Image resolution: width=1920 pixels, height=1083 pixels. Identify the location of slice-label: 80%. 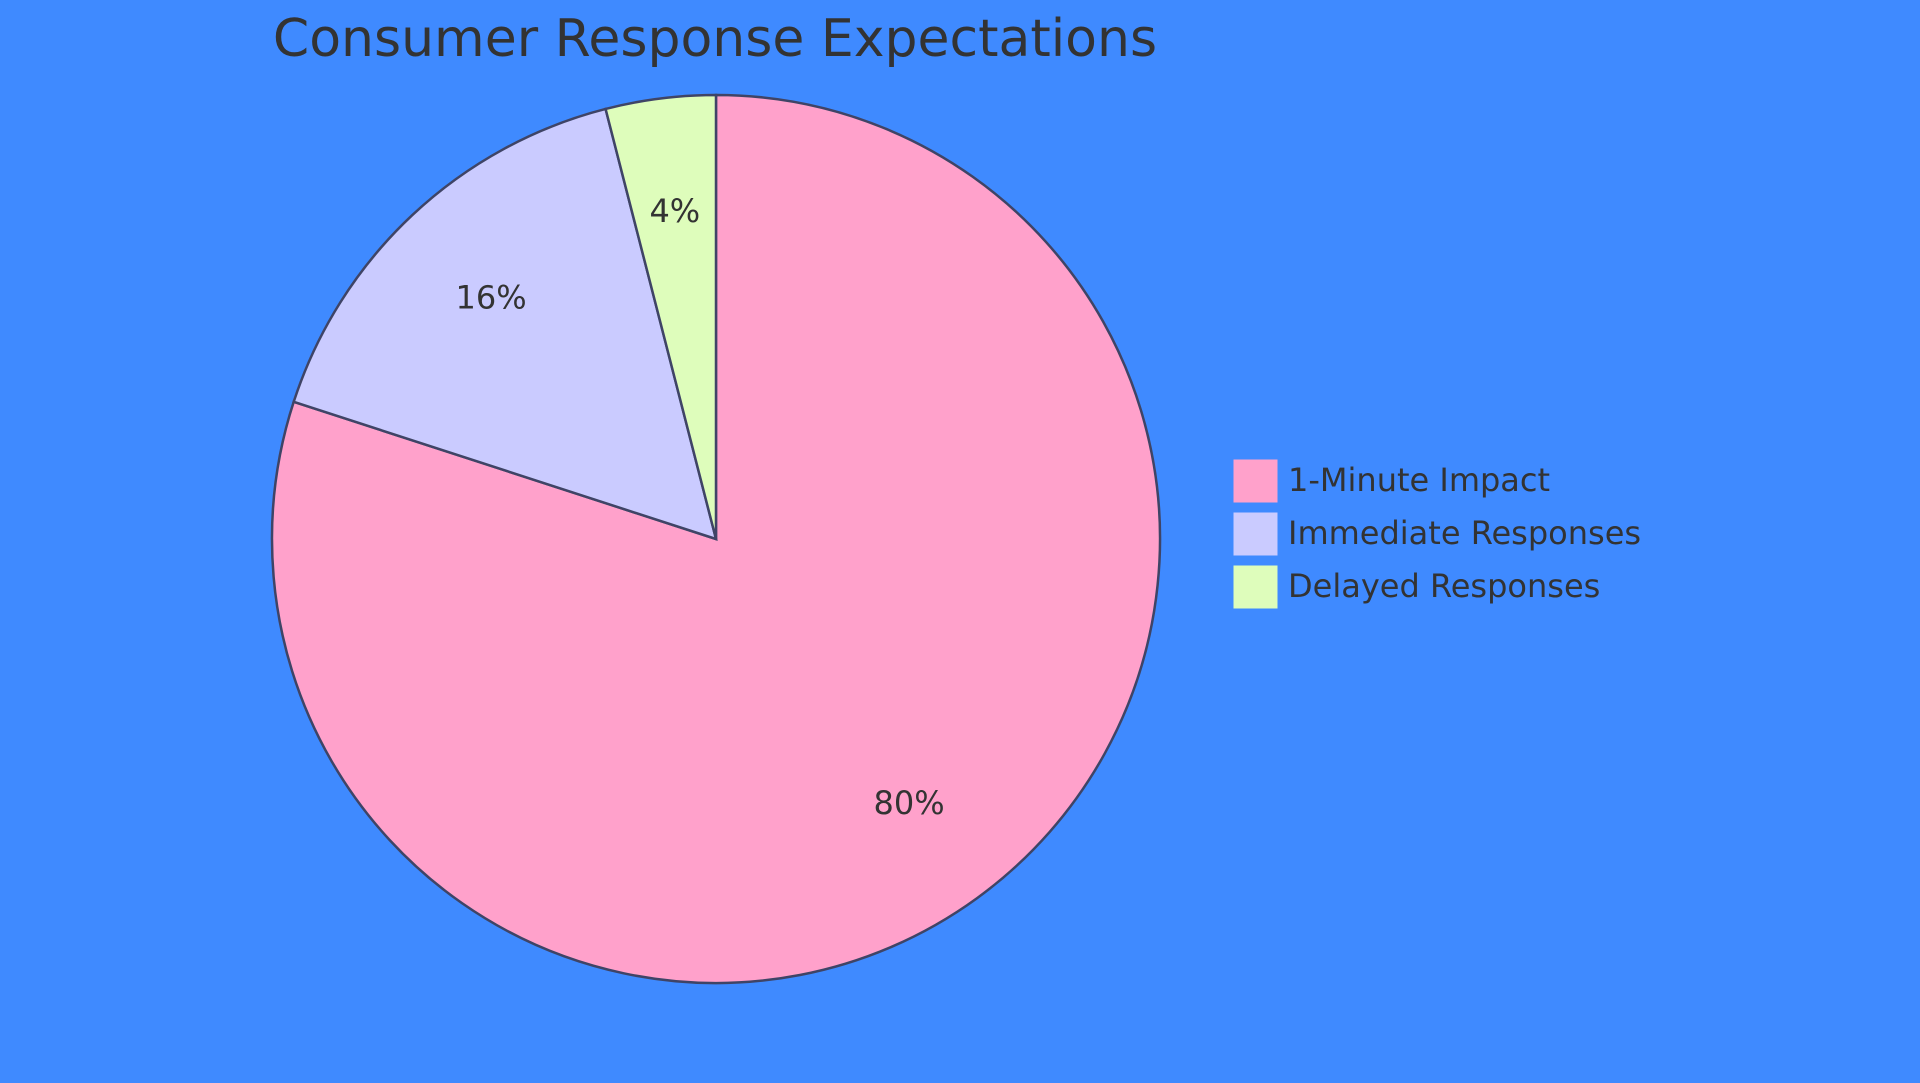
(909, 803).